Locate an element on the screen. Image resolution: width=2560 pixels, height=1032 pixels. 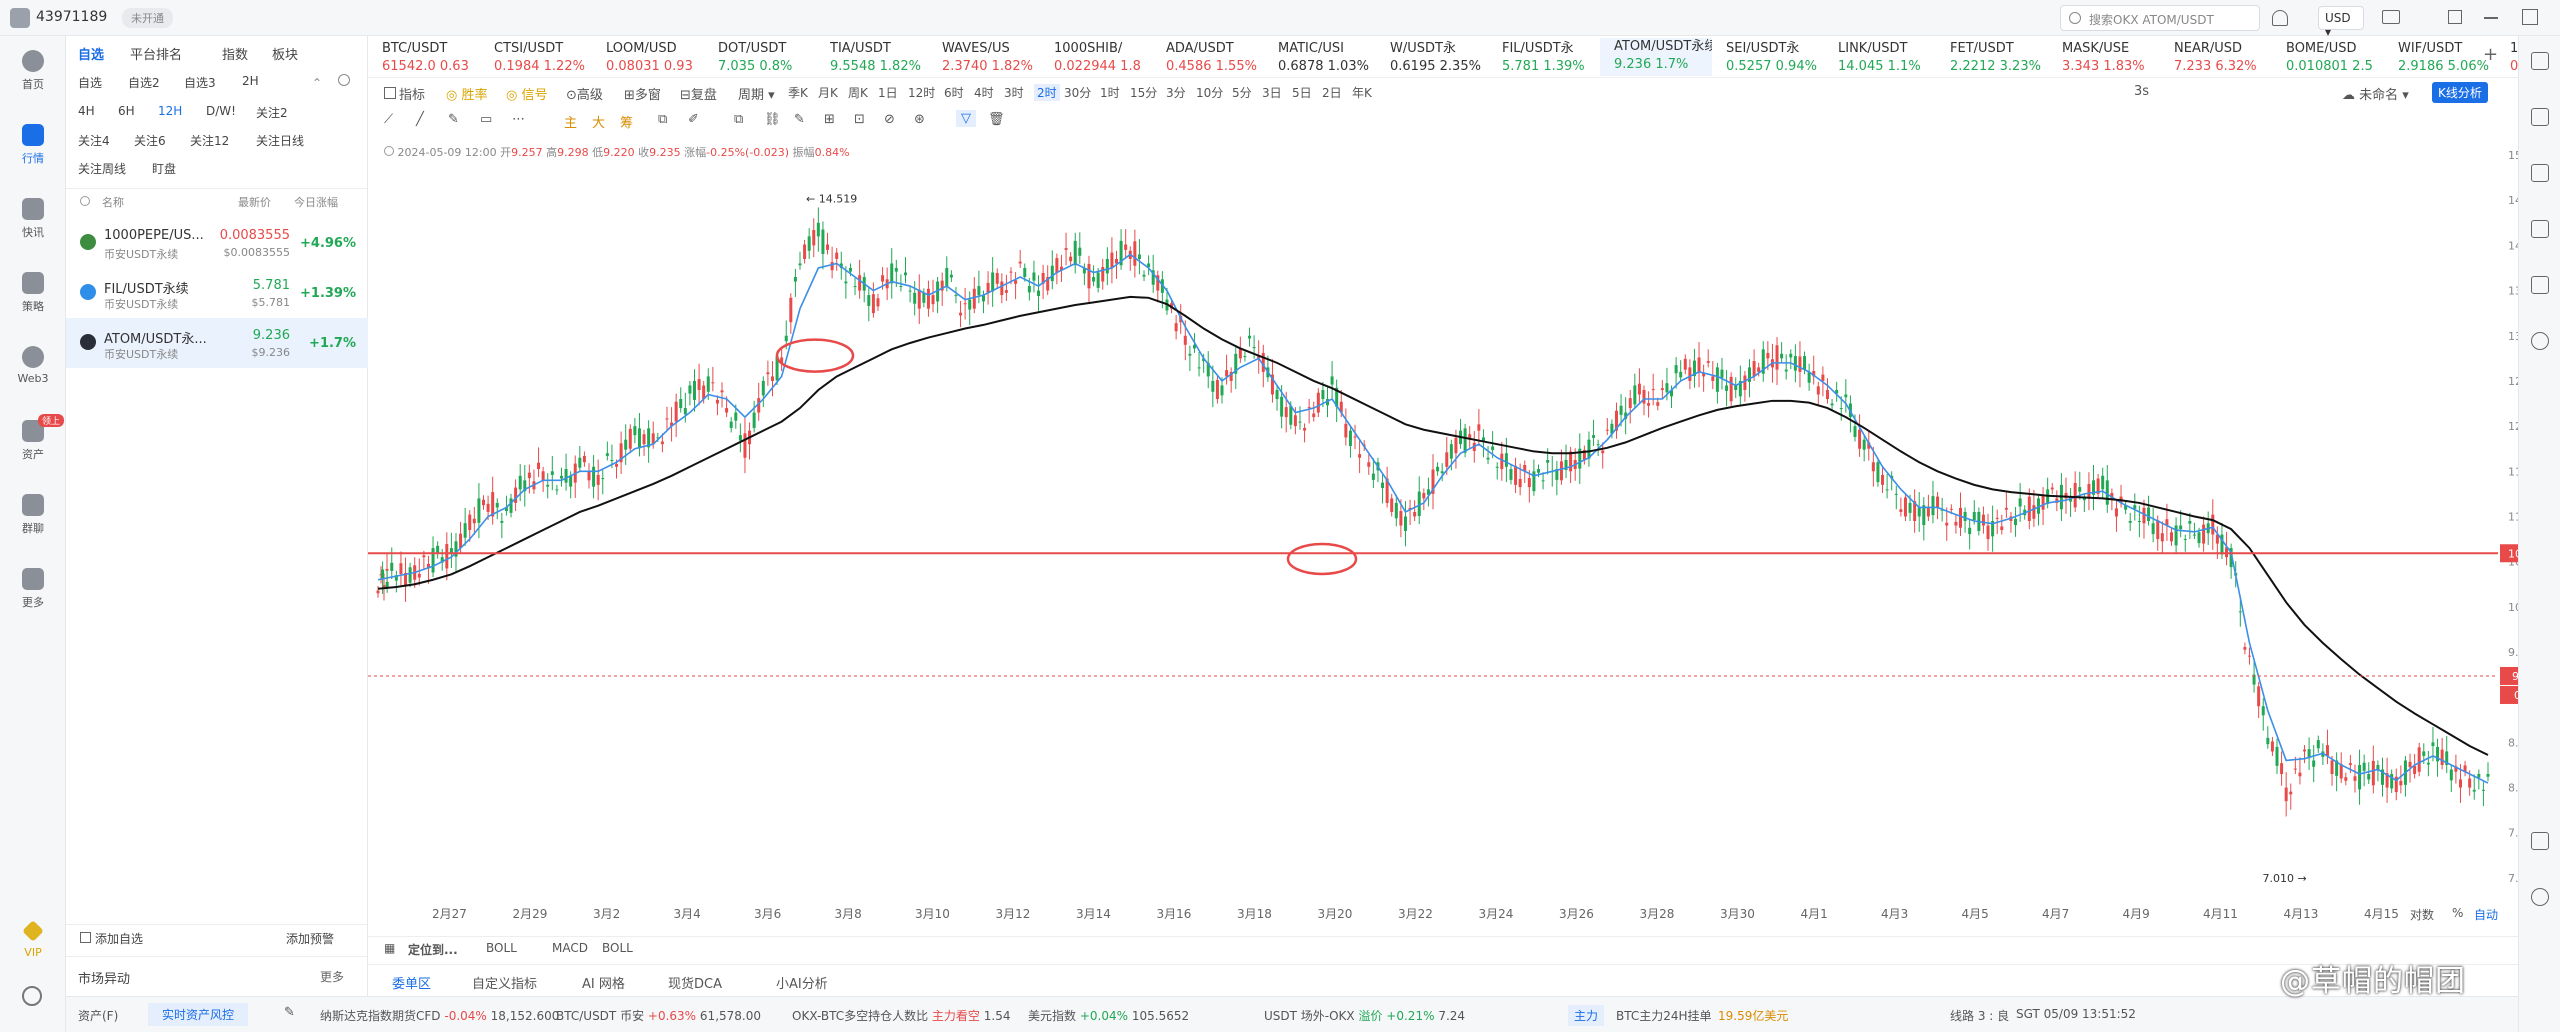
ticker-tab: ADA/USDT 0.4586 1.55% is located at coordinates (1208, 58).